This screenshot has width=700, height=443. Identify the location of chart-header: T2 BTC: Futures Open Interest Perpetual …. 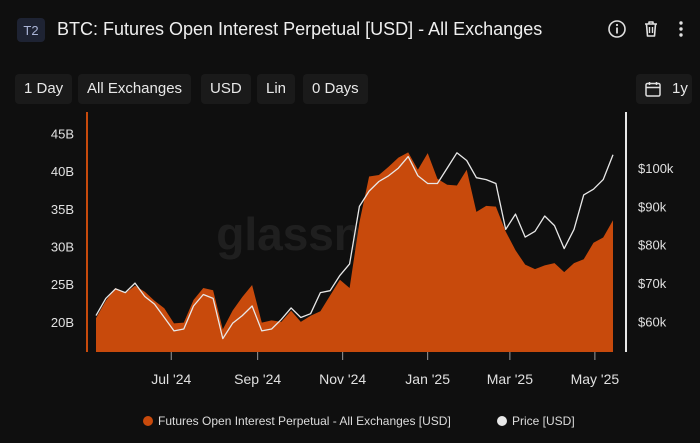
(350, 30).